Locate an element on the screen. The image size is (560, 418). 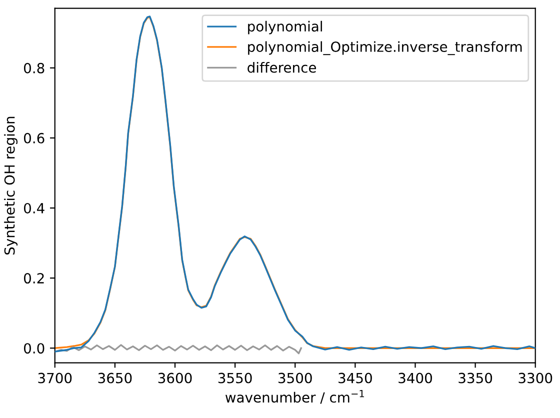
y-axis-title: Synthetic OH region is located at coordinates (11, 185).